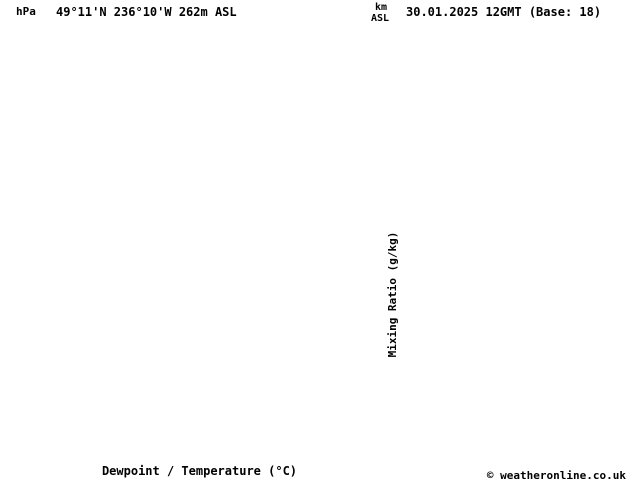  I want to click on altitude-axis-unit-km: km, so click(381, 7).